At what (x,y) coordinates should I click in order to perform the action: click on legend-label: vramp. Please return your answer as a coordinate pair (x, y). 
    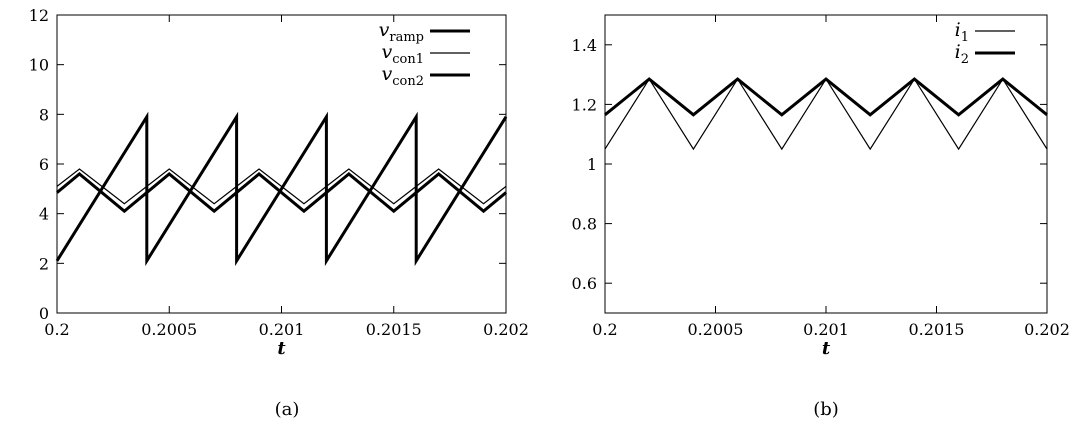
    Looking at the image, I should click on (401, 32).